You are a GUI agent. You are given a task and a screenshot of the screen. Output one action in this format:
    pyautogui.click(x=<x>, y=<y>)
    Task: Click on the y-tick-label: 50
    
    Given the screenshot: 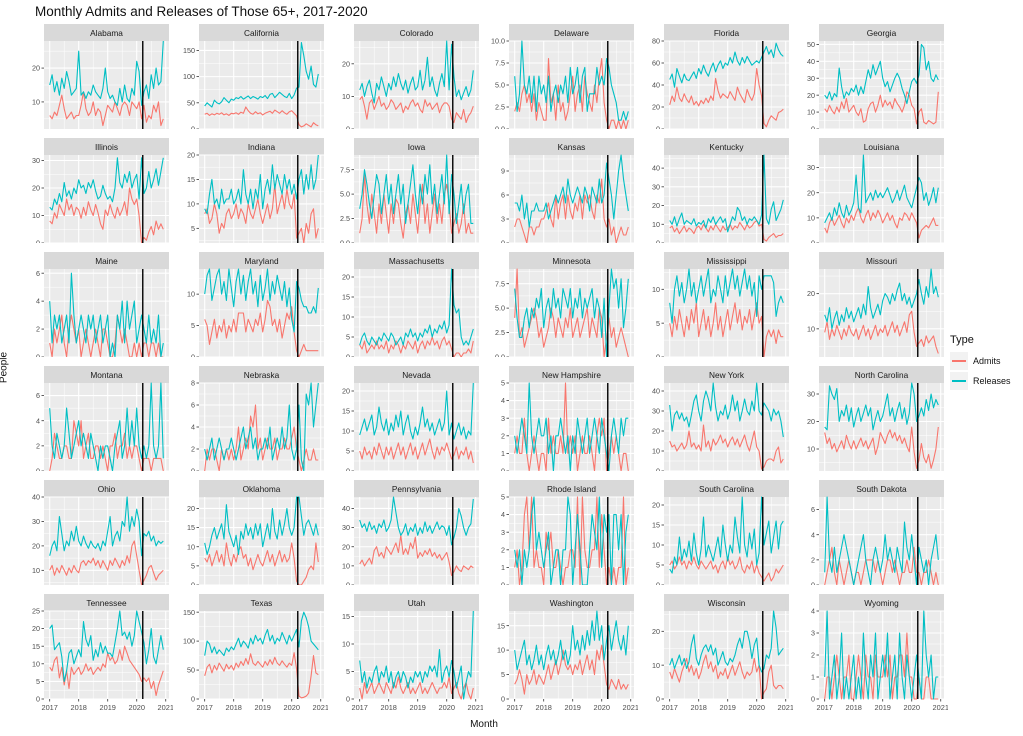 What is the action you would take?
    pyautogui.click(x=191, y=102)
    